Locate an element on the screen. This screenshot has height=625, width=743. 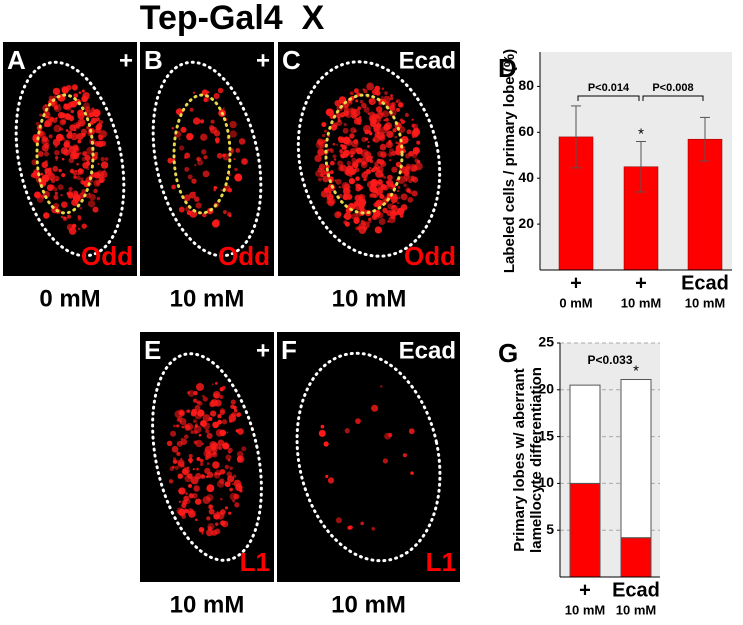
y-tick-label: 15 is located at coordinates (546, 435).